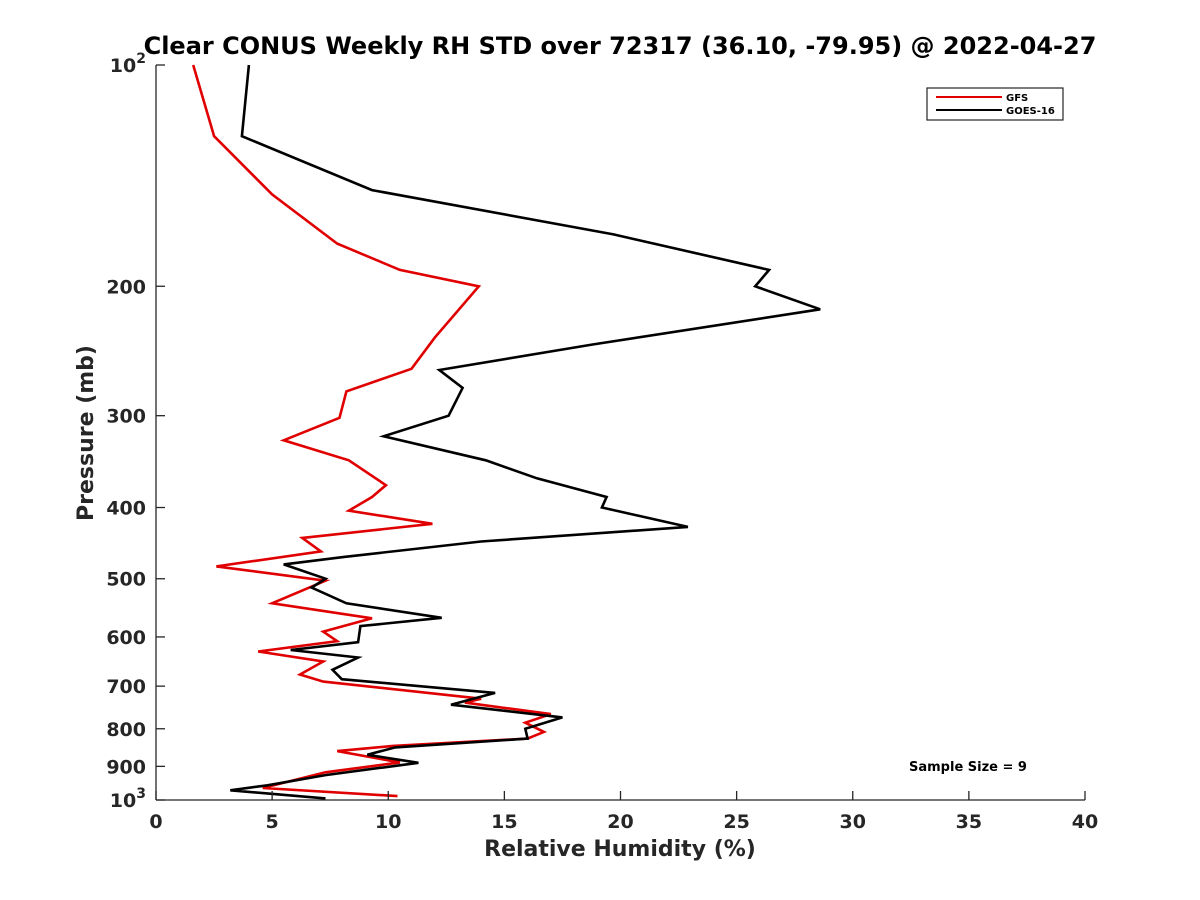  Describe the element at coordinates (969, 822) in the screenshot. I see `x-tick-label: 35` at that location.